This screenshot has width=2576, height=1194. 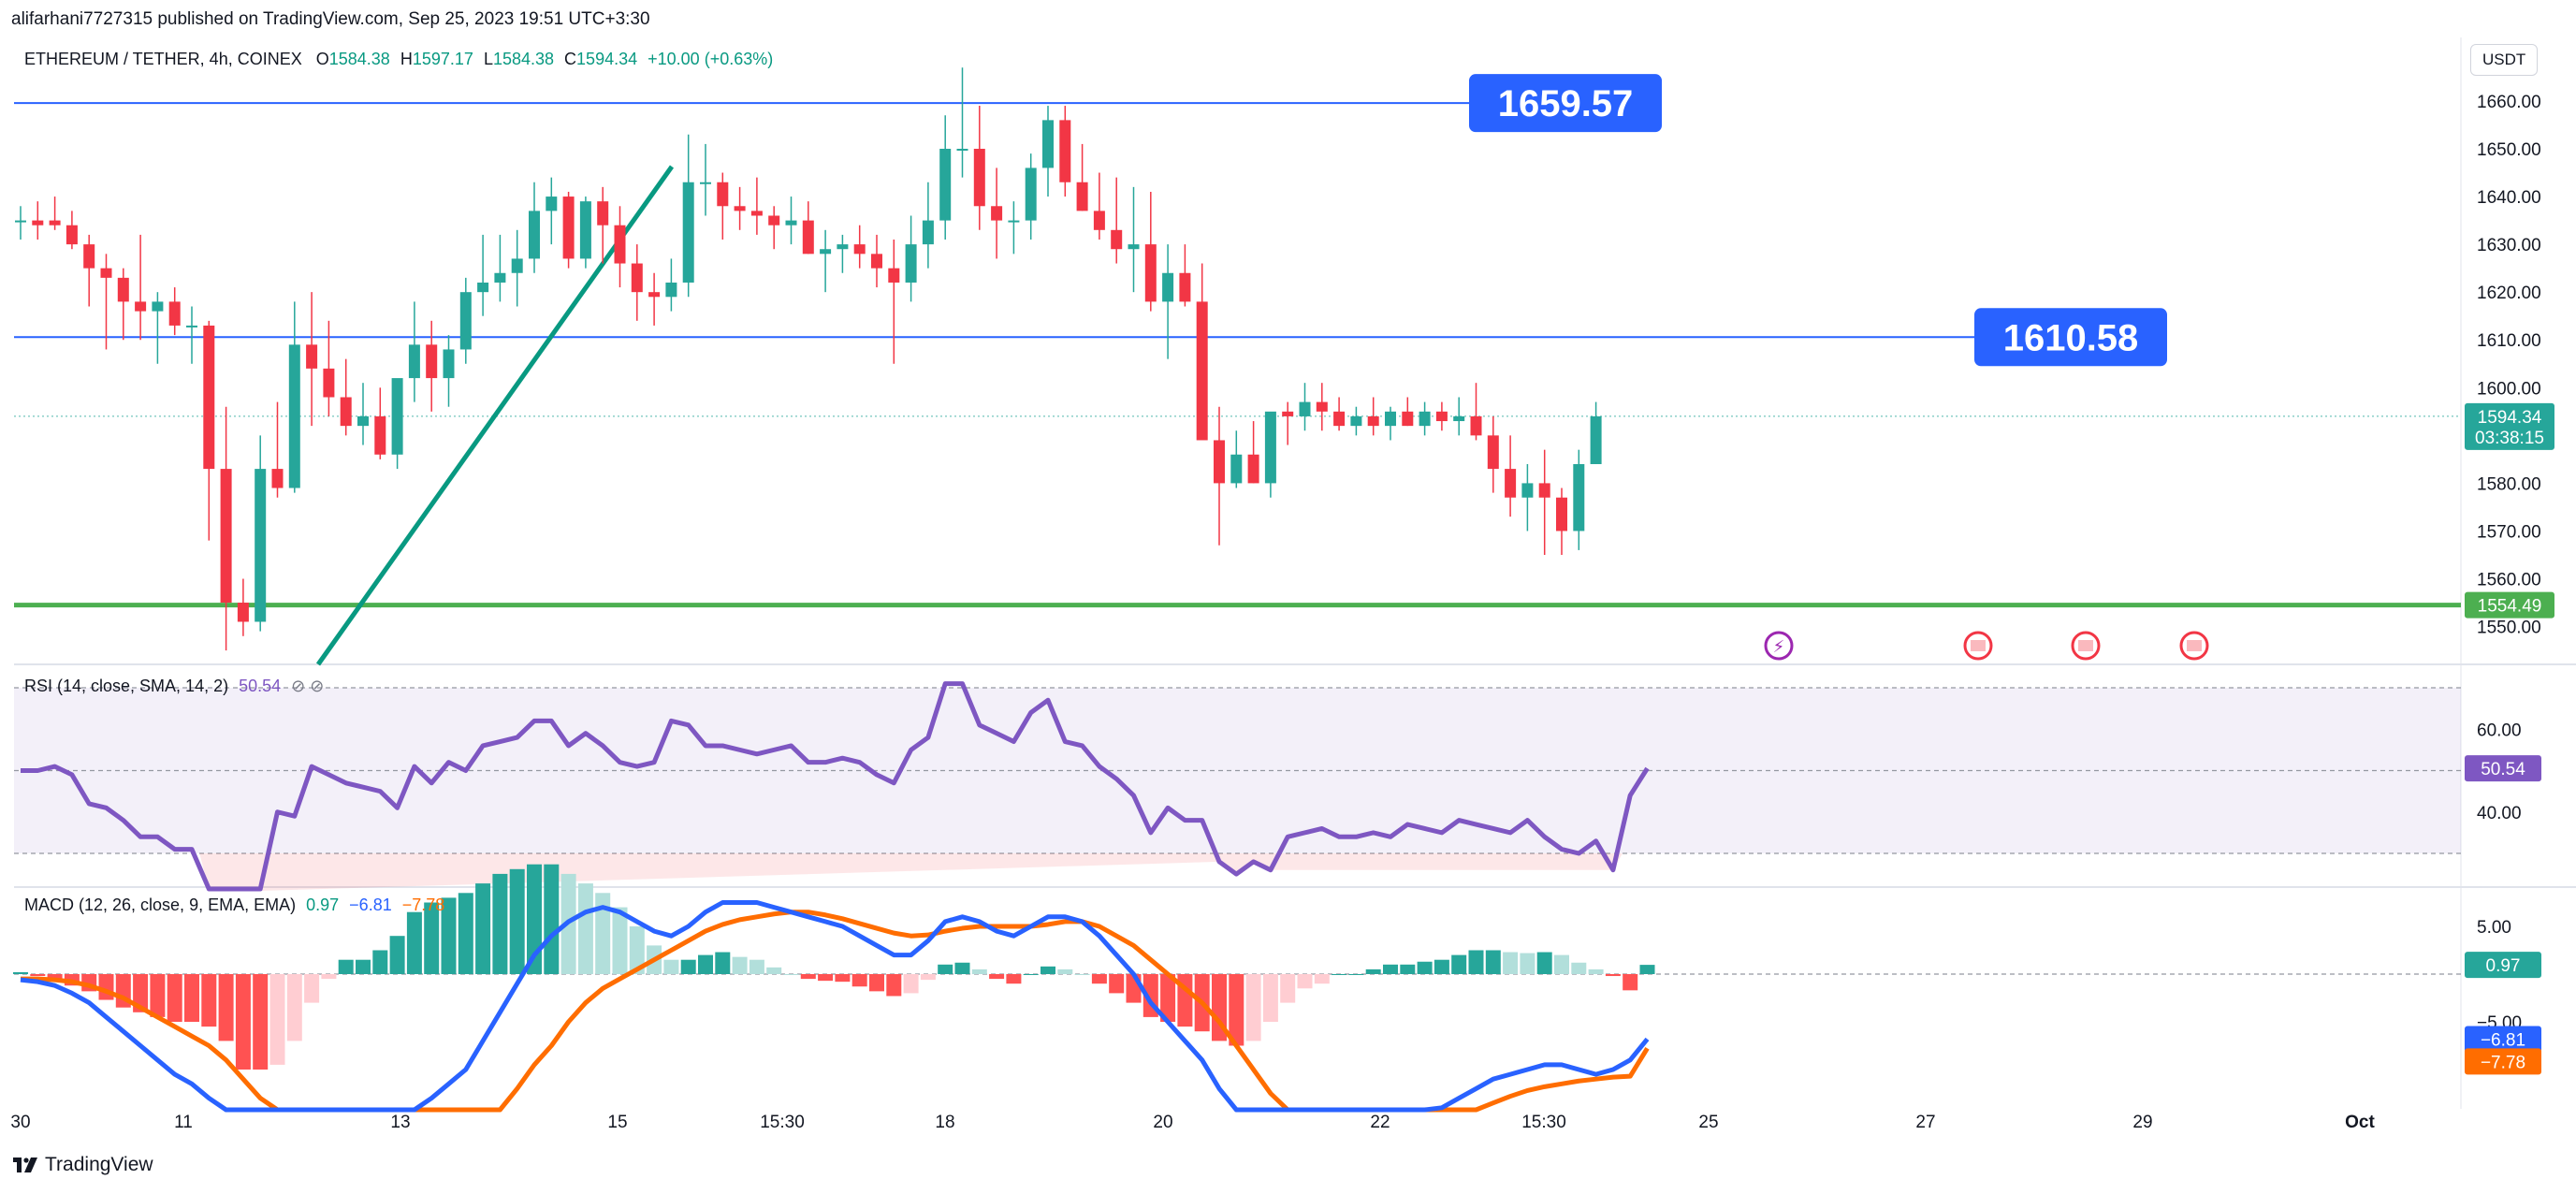 What do you see at coordinates (835, 787) in the screenshot?
I see `rsi-line` at bounding box center [835, 787].